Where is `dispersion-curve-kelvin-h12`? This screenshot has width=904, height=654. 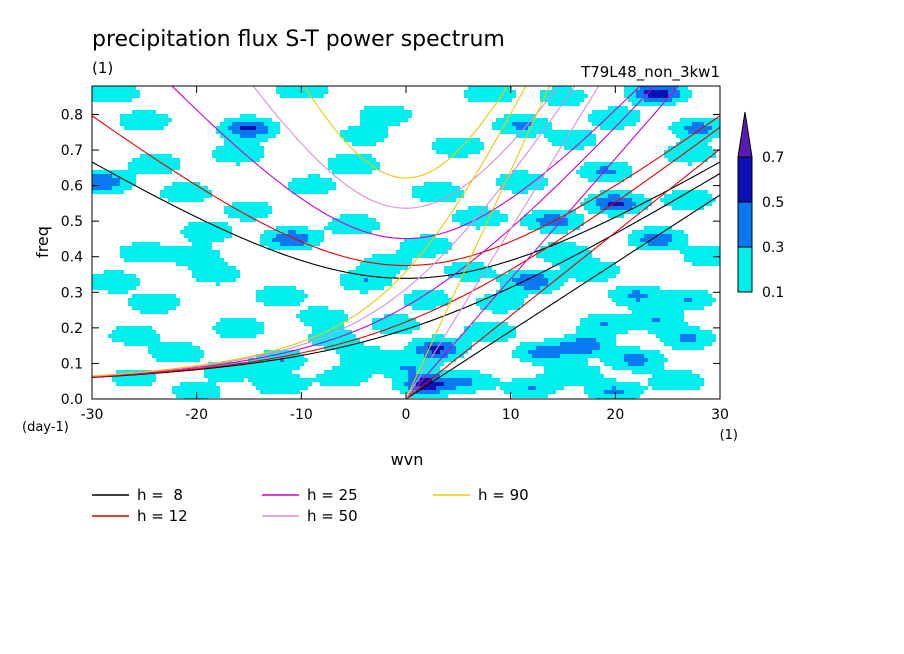 dispersion-curve-kelvin-h12 is located at coordinates (562, 273).